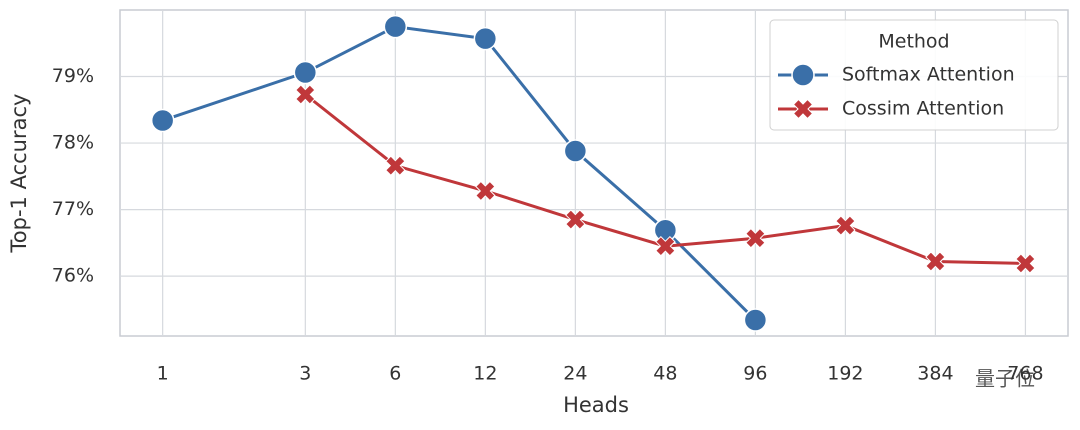  Describe the element at coordinates (73, 209) in the screenshot. I see `y-tick-label: 77%` at that location.